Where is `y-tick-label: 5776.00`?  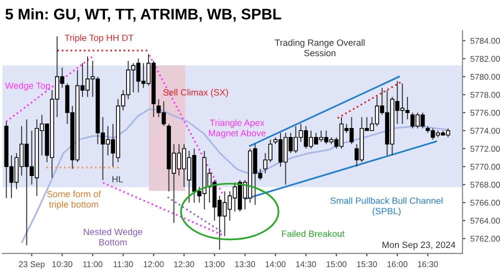
y-tick-label: 5776.00 is located at coordinates (485, 113).